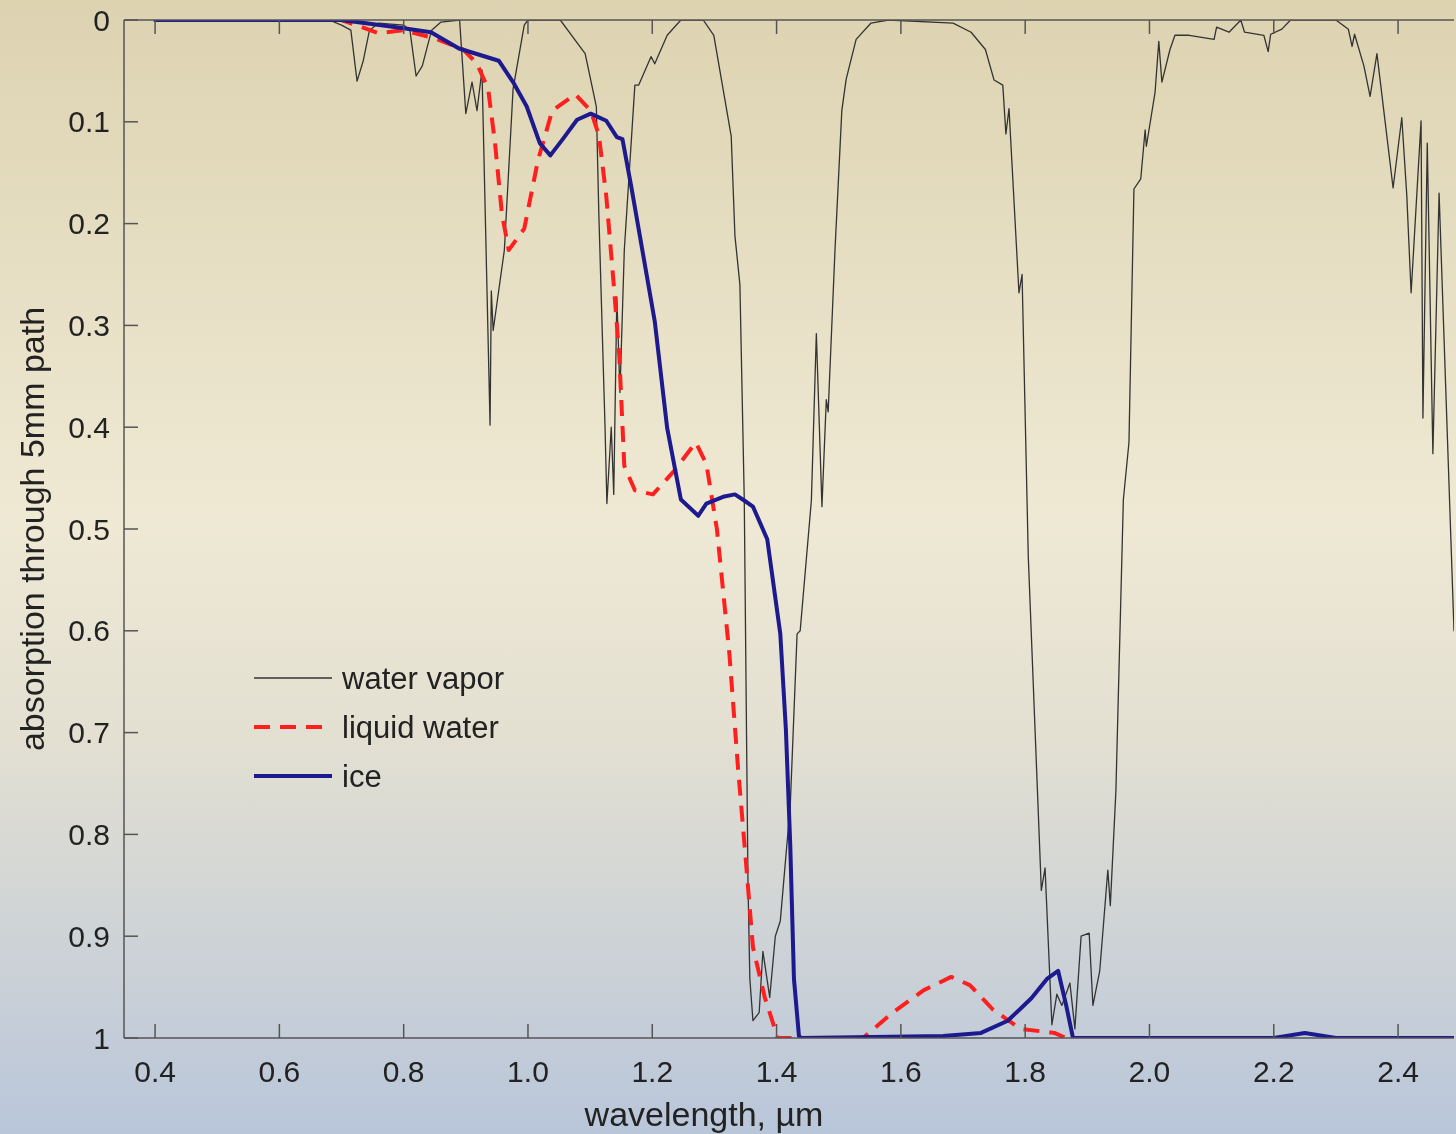  Describe the element at coordinates (89, 936) in the screenshot. I see `y-tick-label: 0.9` at that location.